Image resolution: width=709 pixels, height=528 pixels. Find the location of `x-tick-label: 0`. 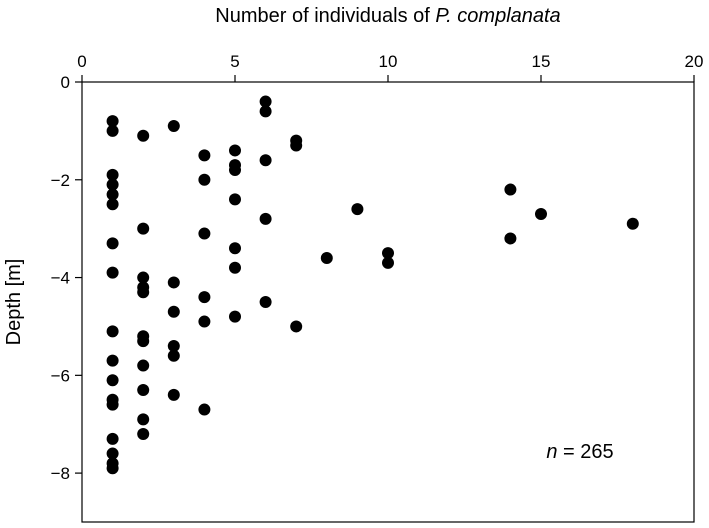

x-tick-label: 0 is located at coordinates (81, 61).